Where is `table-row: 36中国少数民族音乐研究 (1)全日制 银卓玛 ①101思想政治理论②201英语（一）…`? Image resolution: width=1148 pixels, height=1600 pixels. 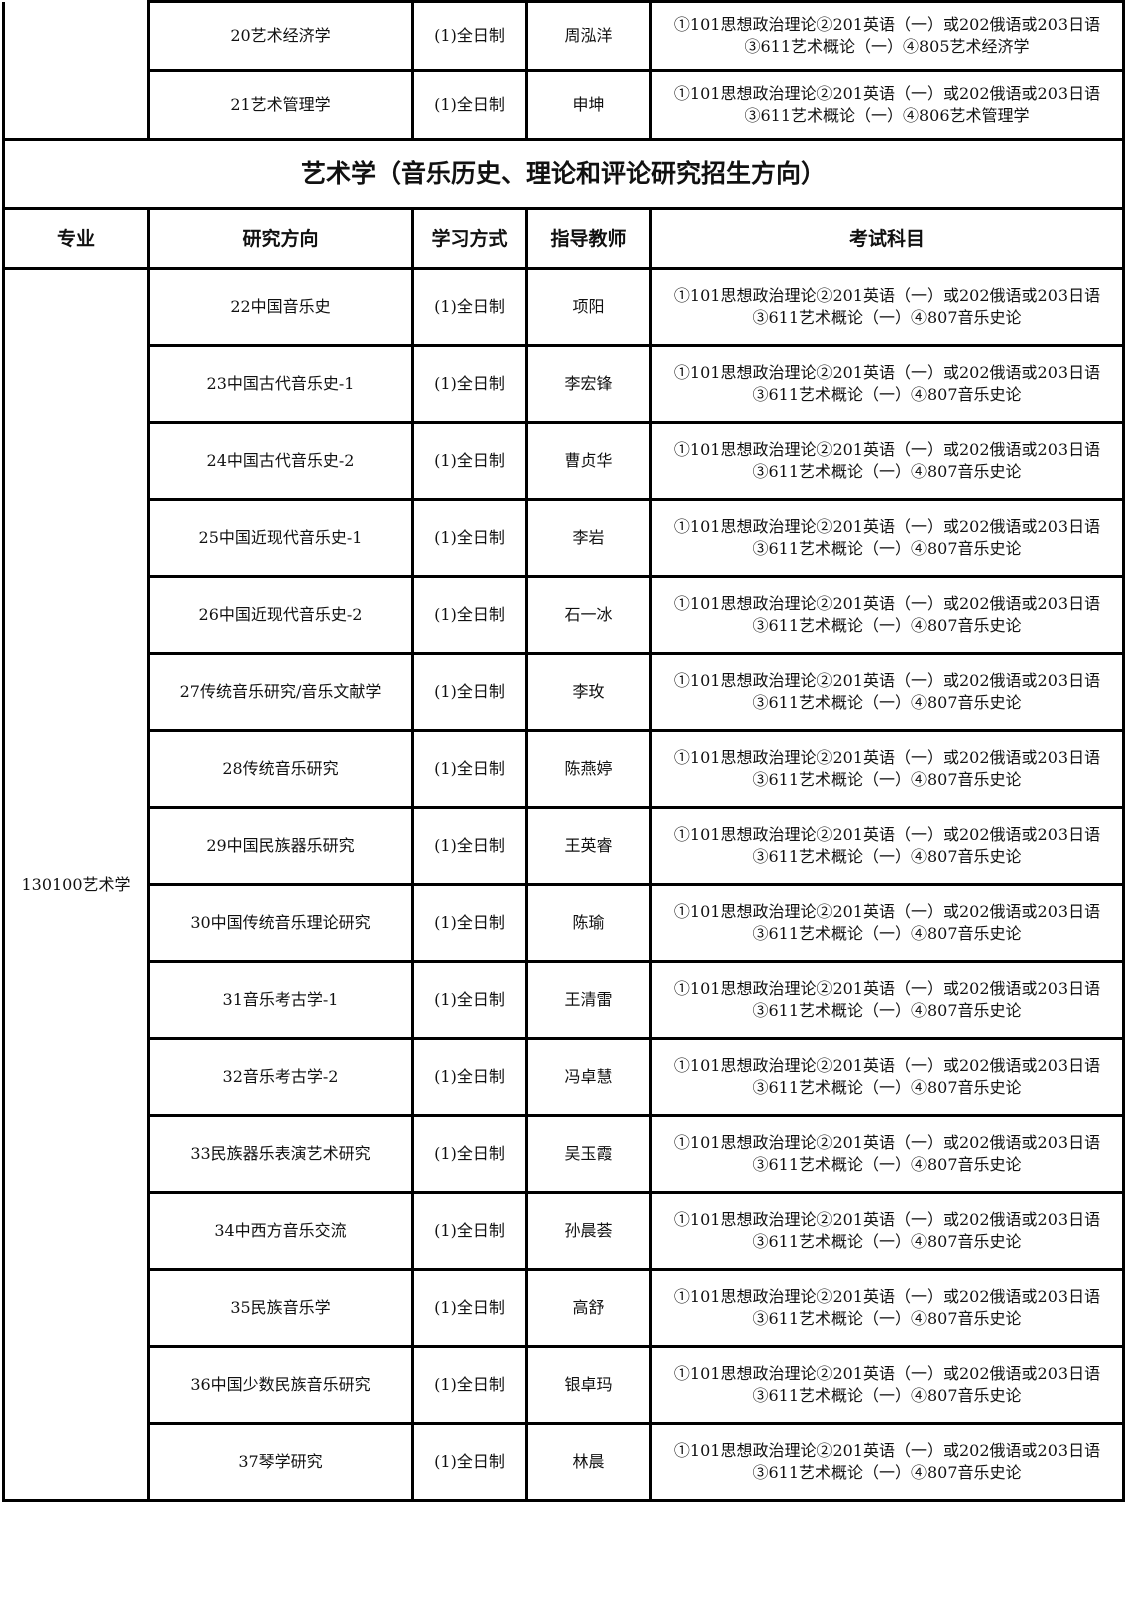
table-row: 36中国少数民族音乐研究 (1)全日制 银卓玛 ①101思想政治理论②201英语（一）… is located at coordinates (564, 1385).